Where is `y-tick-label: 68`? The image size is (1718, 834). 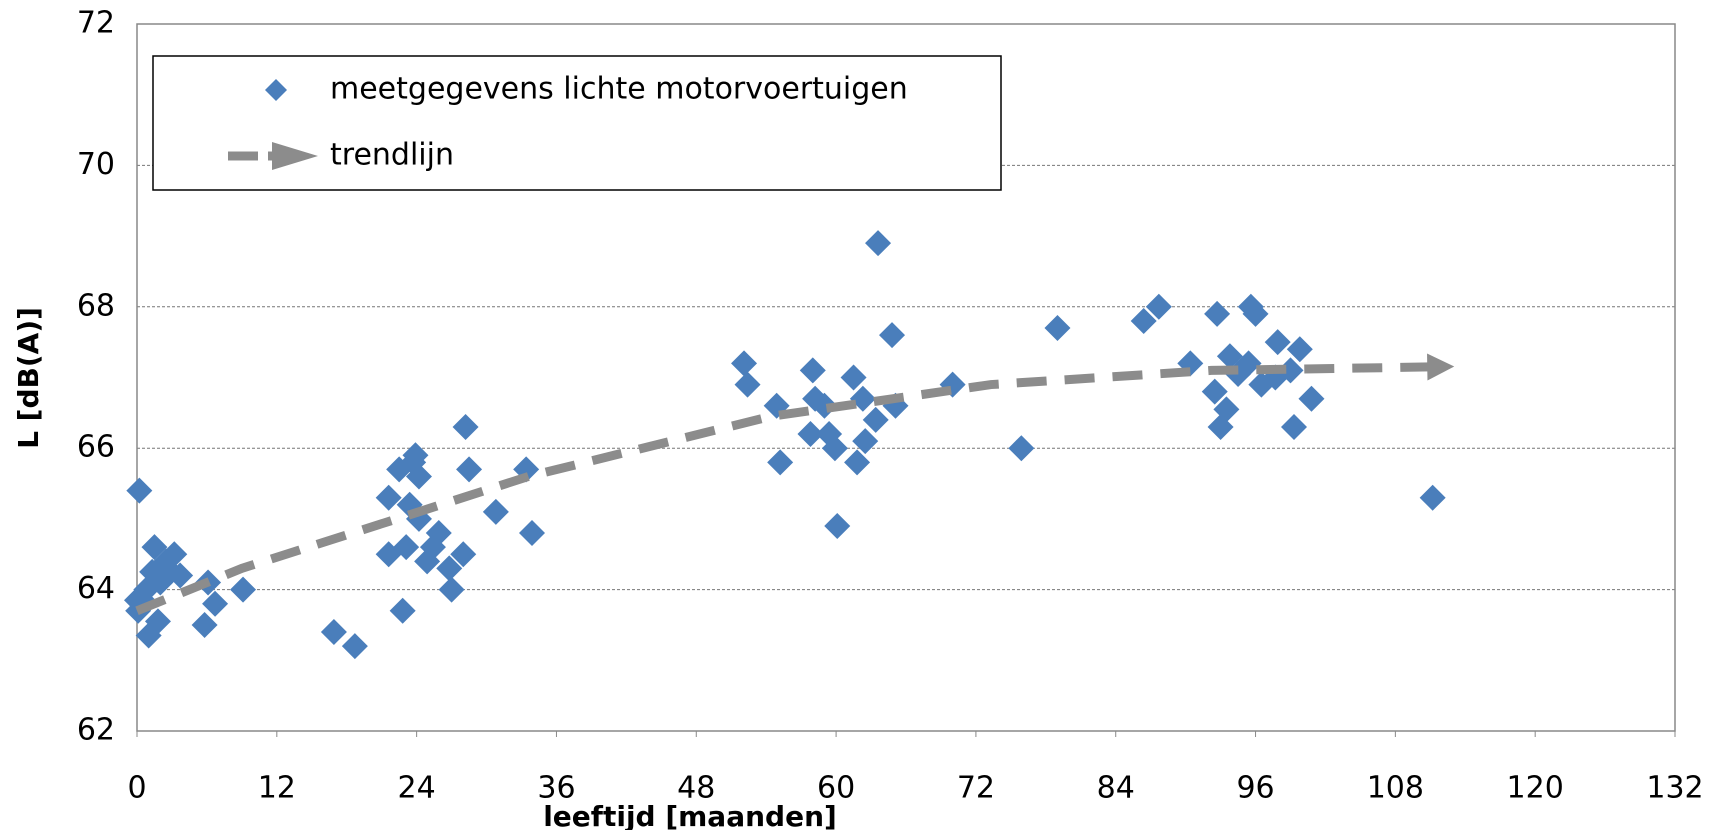
y-tick-label: 68 is located at coordinates (96, 305).